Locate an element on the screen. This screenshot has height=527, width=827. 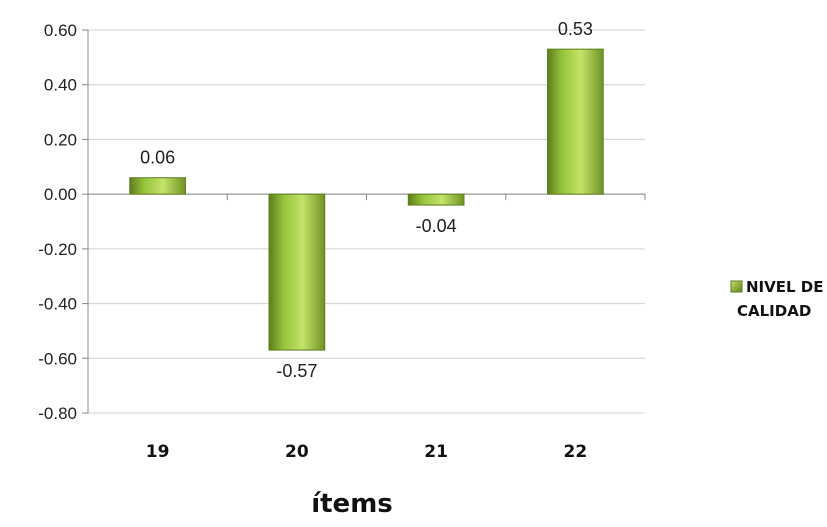
data-label: 0.06 is located at coordinates (157, 158).